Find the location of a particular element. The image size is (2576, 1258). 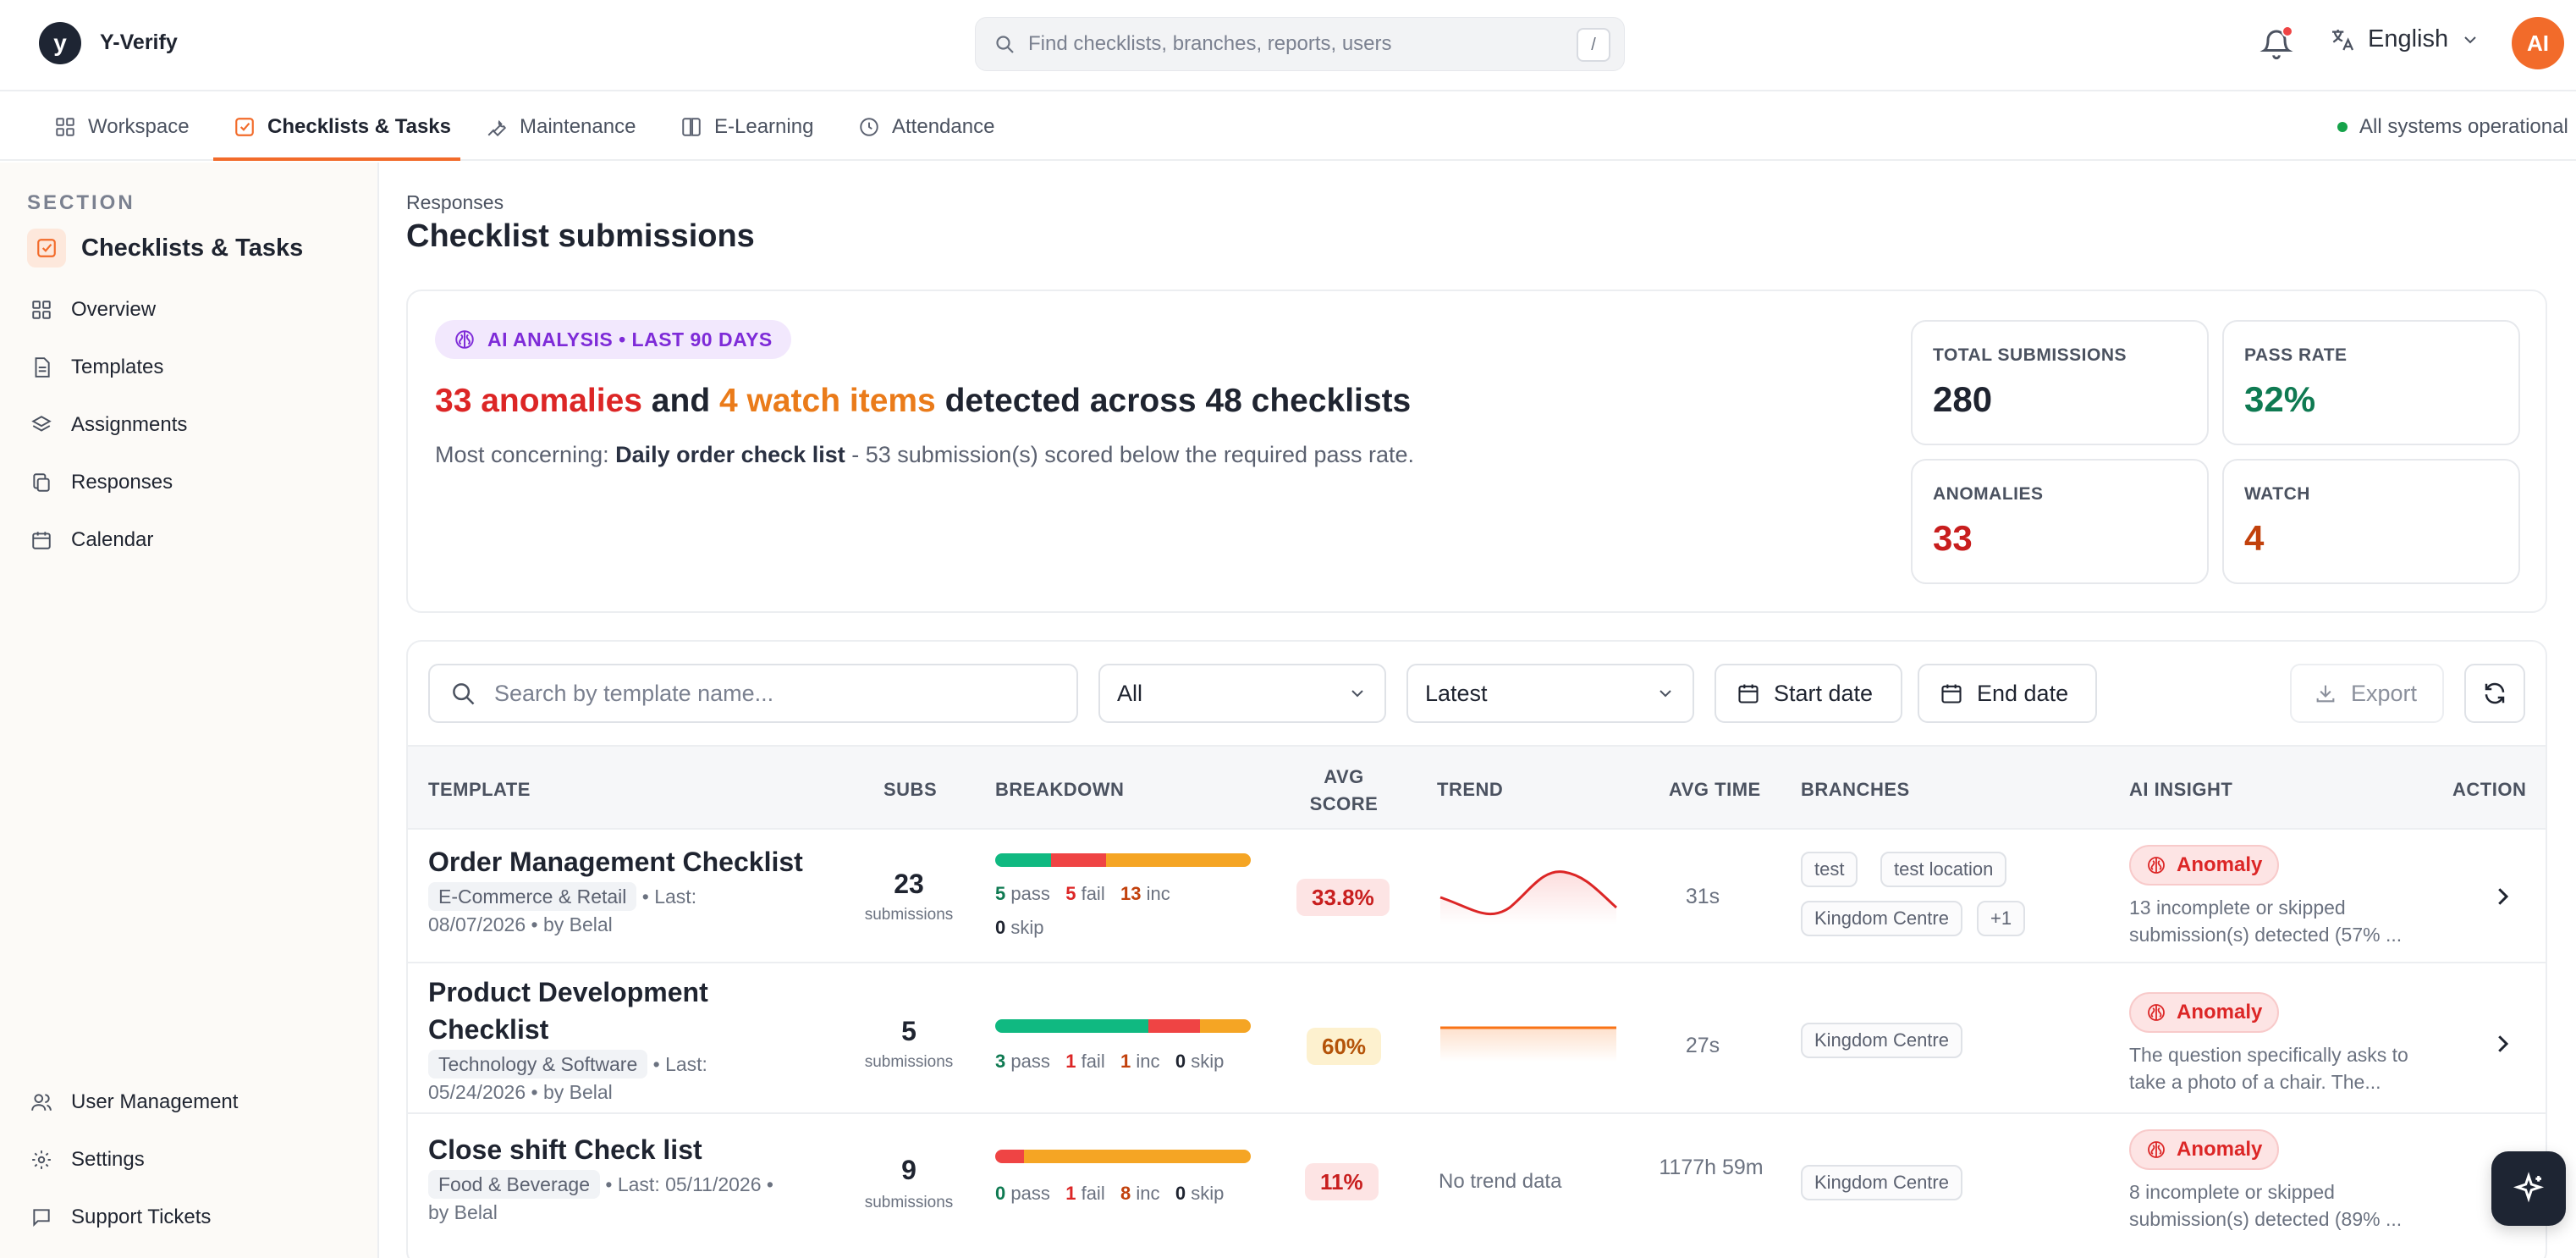

refresh-button is located at coordinates (2494, 693).